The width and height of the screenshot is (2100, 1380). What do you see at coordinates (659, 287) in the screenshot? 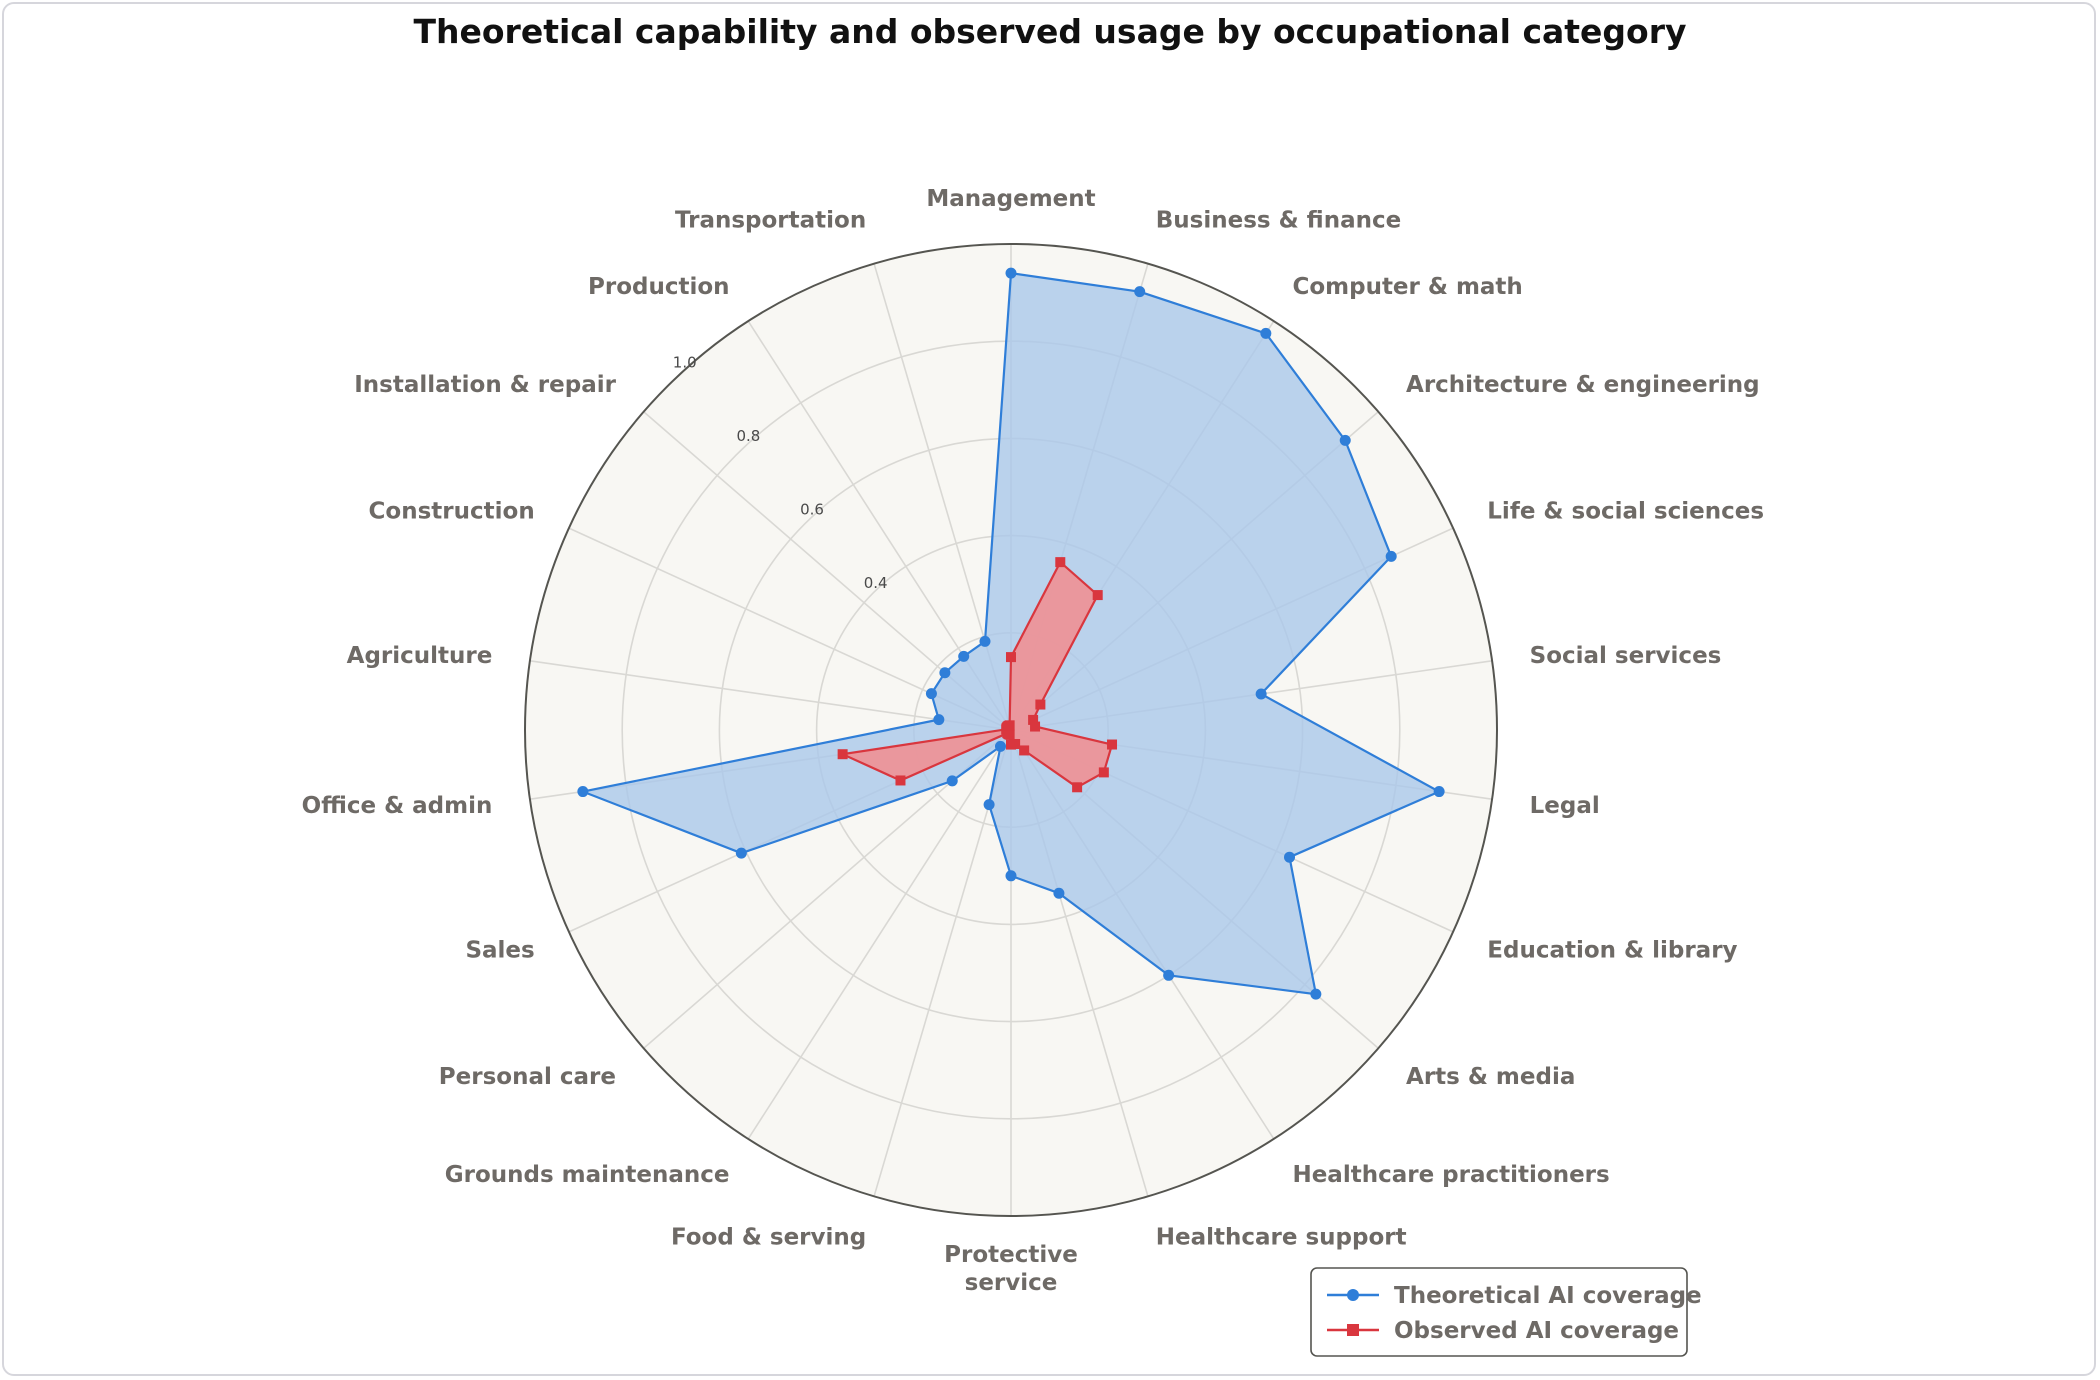
I see `category-label: Production` at bounding box center [659, 287].